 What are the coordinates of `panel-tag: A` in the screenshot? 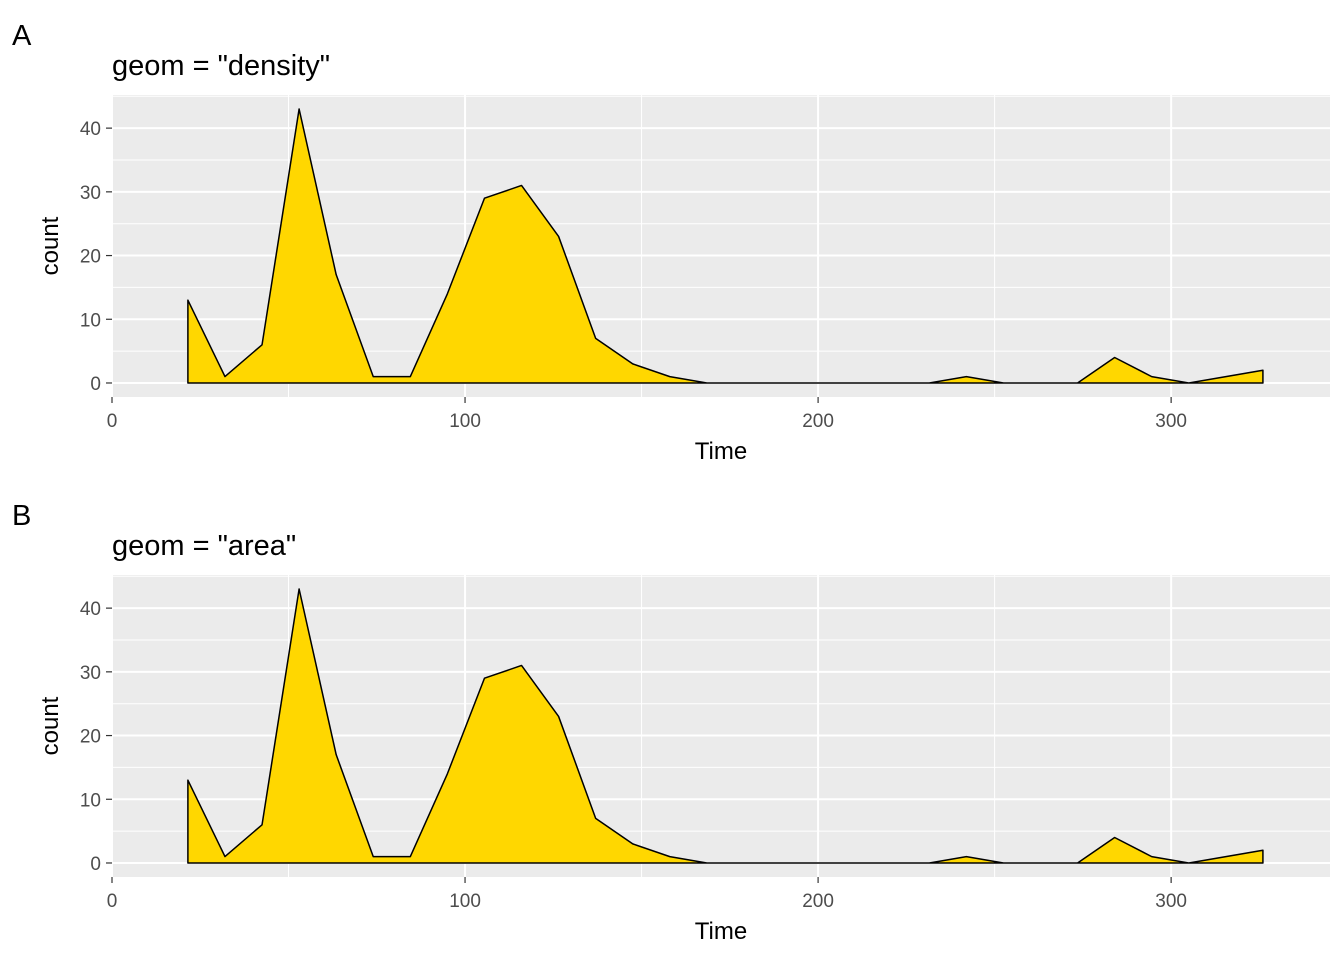 It's located at (22, 36).